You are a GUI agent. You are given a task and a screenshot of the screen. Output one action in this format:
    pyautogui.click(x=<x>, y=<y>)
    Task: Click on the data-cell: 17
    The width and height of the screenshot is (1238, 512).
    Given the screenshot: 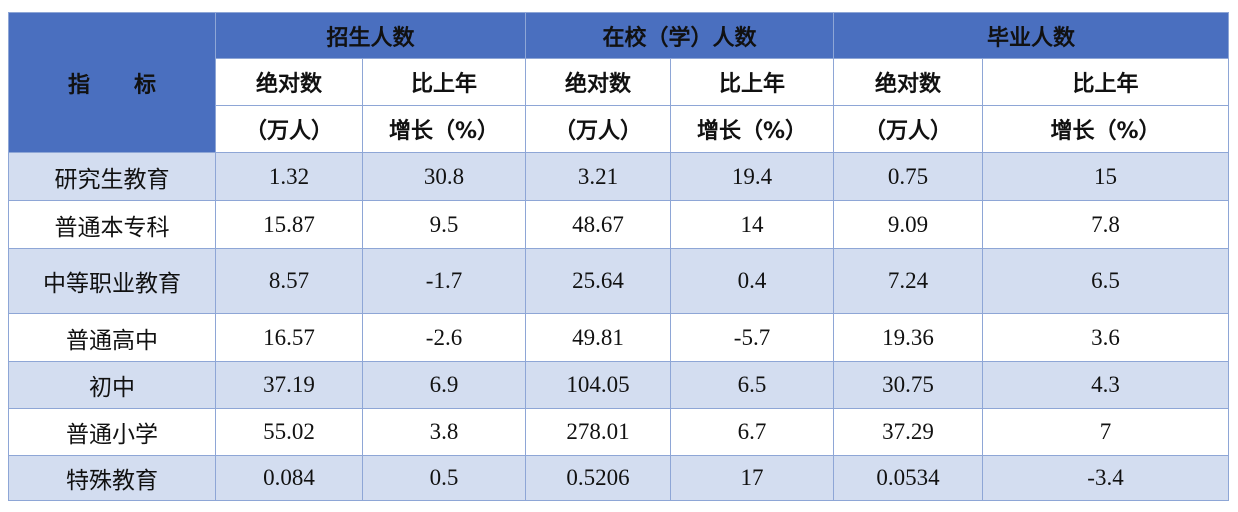 What is the action you would take?
    pyautogui.click(x=752, y=478)
    